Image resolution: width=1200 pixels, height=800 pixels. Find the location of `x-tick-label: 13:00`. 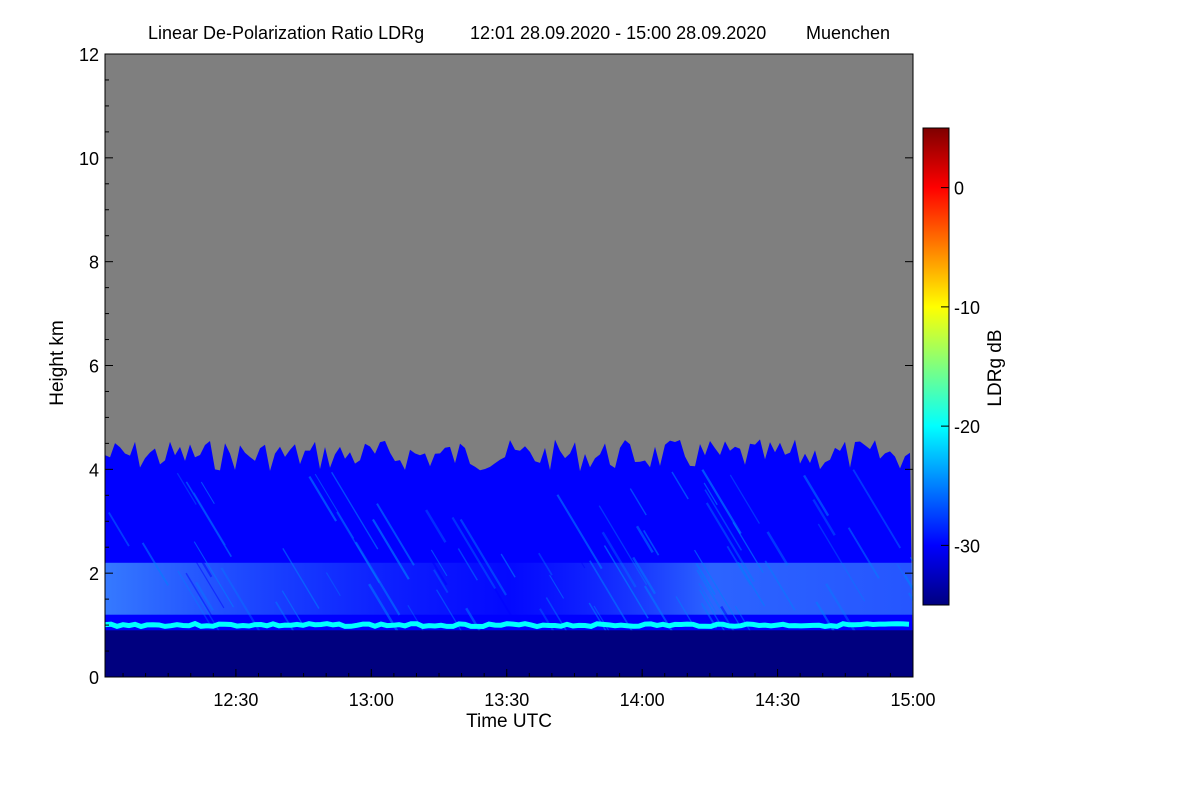

x-tick-label: 13:00 is located at coordinates (371, 700).